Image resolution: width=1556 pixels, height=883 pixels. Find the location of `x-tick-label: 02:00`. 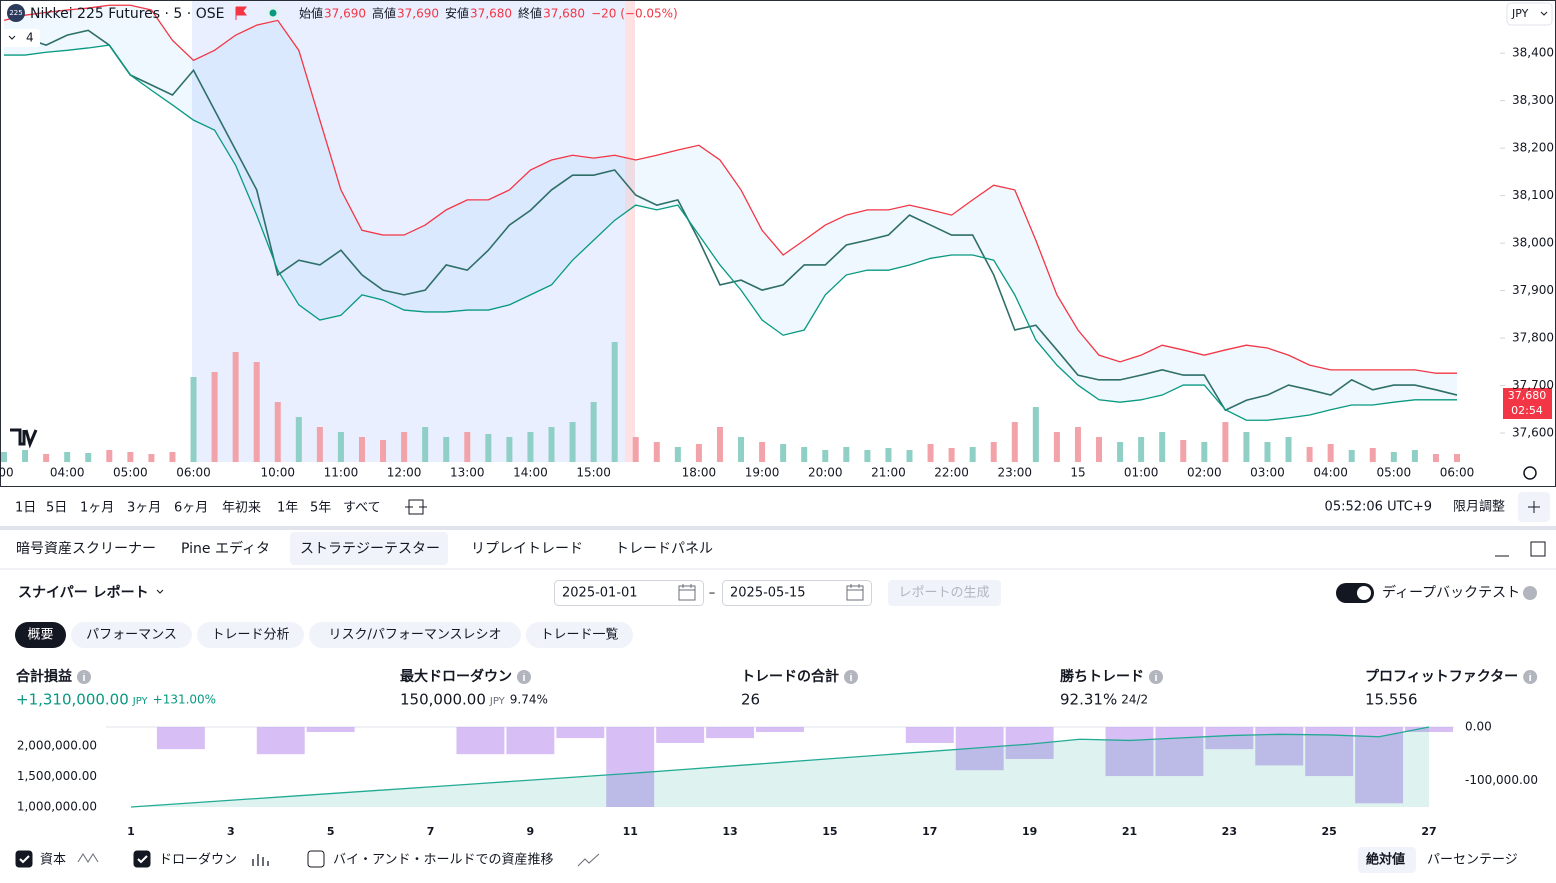

x-tick-label: 02:00 is located at coordinates (1204, 473).